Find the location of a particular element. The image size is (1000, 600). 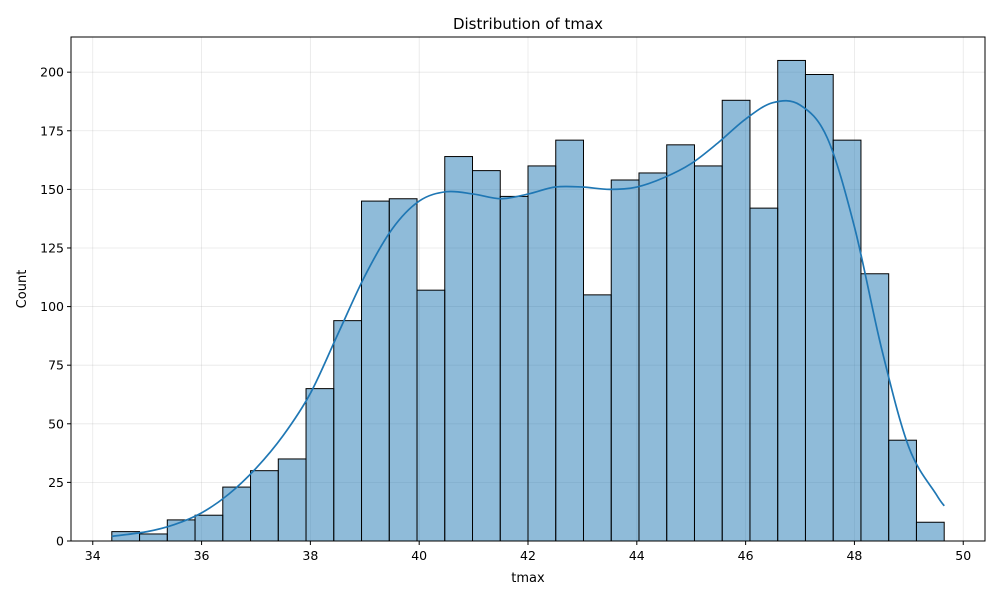

y-tick-label: 0 is located at coordinates (60, 541).